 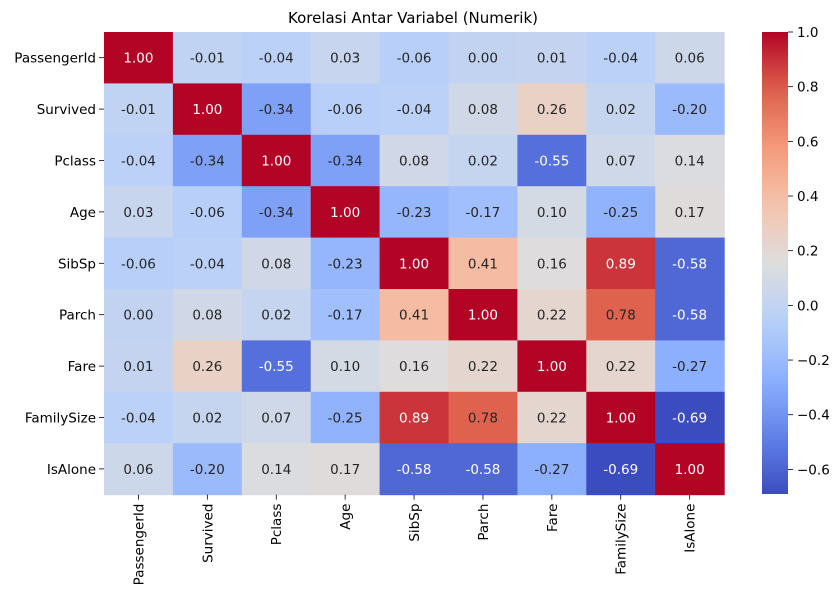 I want to click on chart-title: Korelasi Antar Variabel (Numerik), so click(x=413, y=18).